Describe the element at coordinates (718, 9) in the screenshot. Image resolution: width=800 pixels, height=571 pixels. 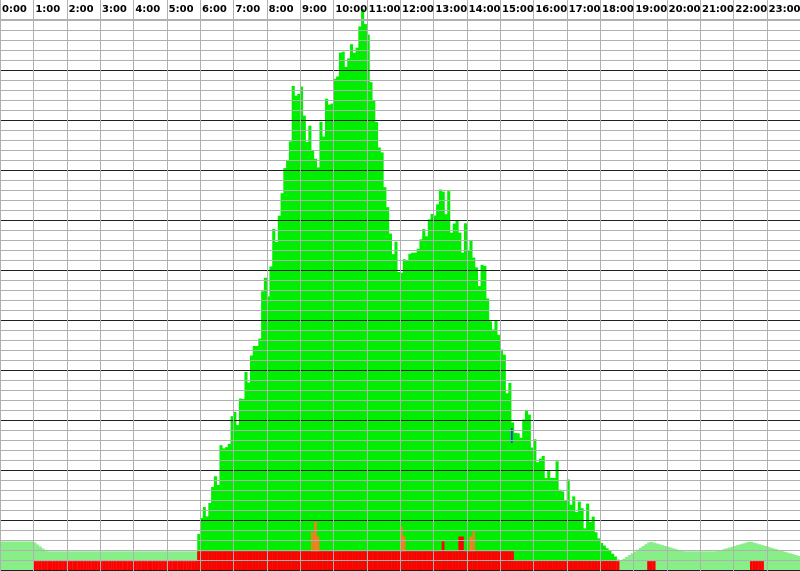
I see `x-tick-label: 21:00` at that location.